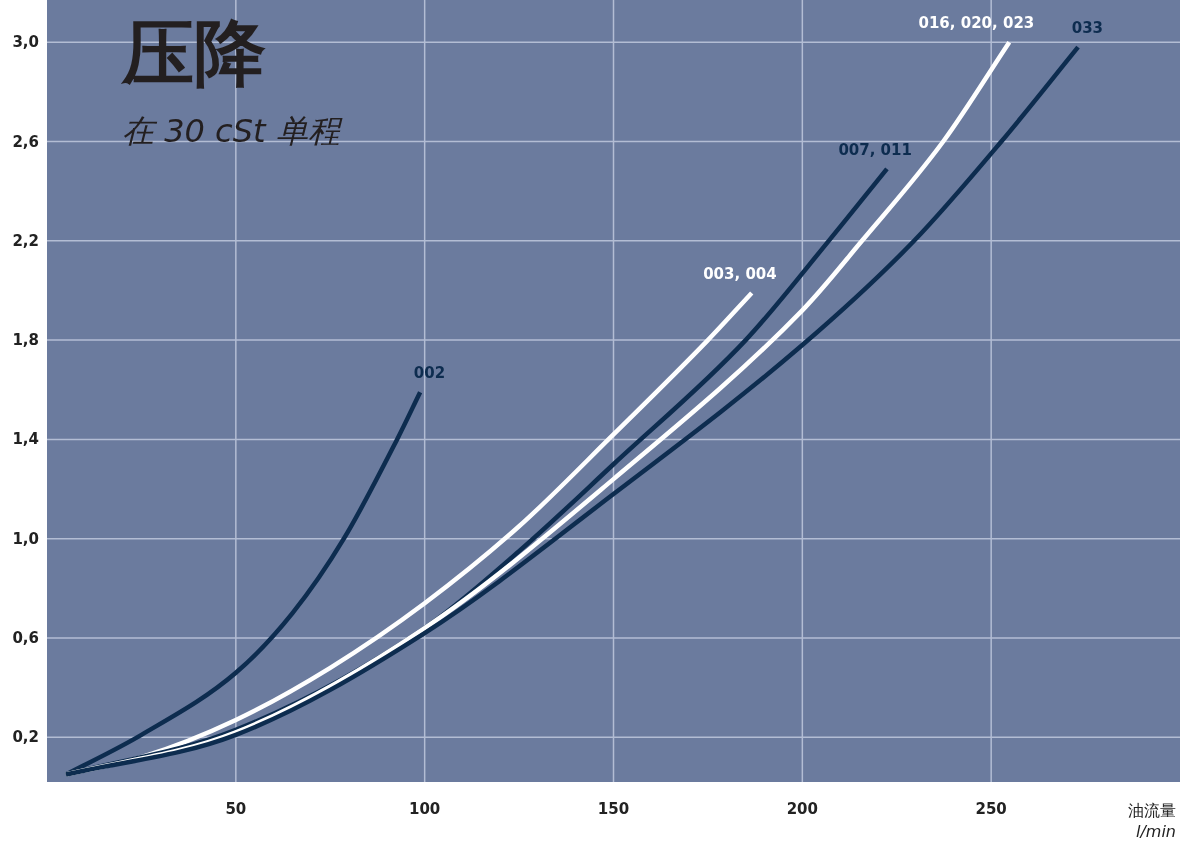  What do you see at coordinates (25, 439) in the screenshot?
I see `y-tick-label: 1,4` at bounding box center [25, 439].